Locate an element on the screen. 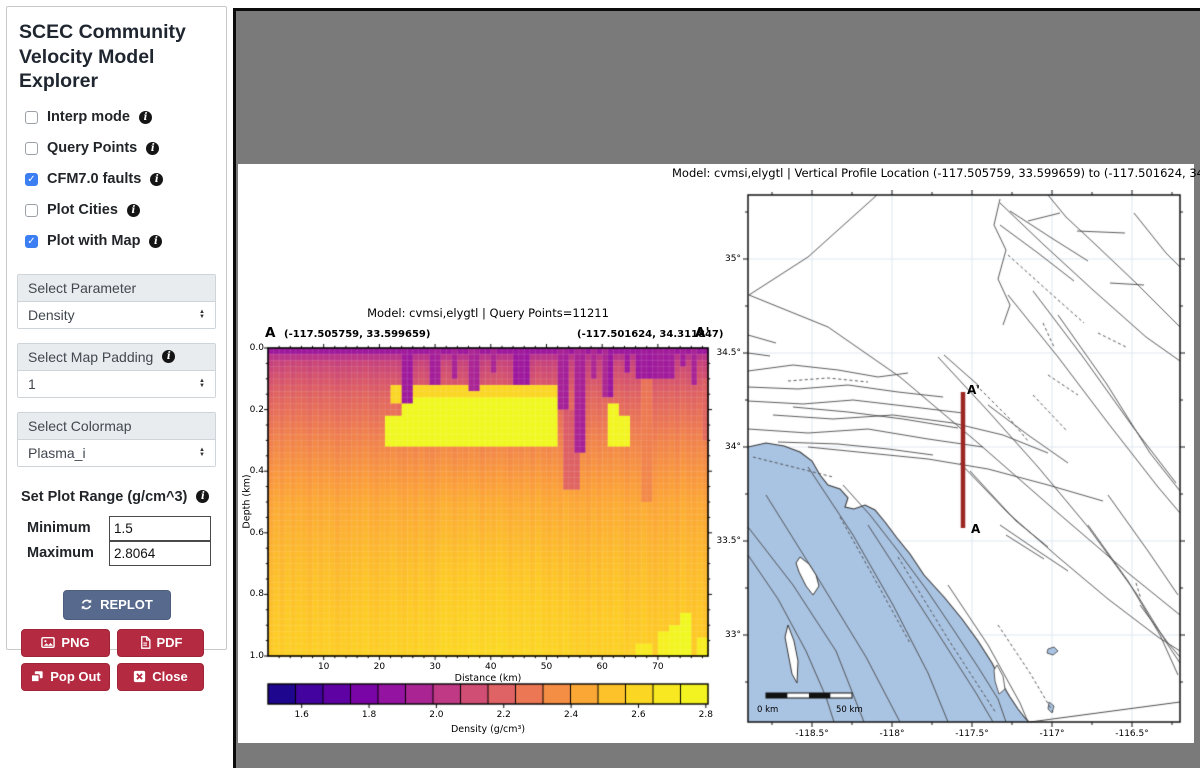 Image resolution: width=1200 pixels, height=768 pixels. parameter-select-value: Density is located at coordinates (51, 314).